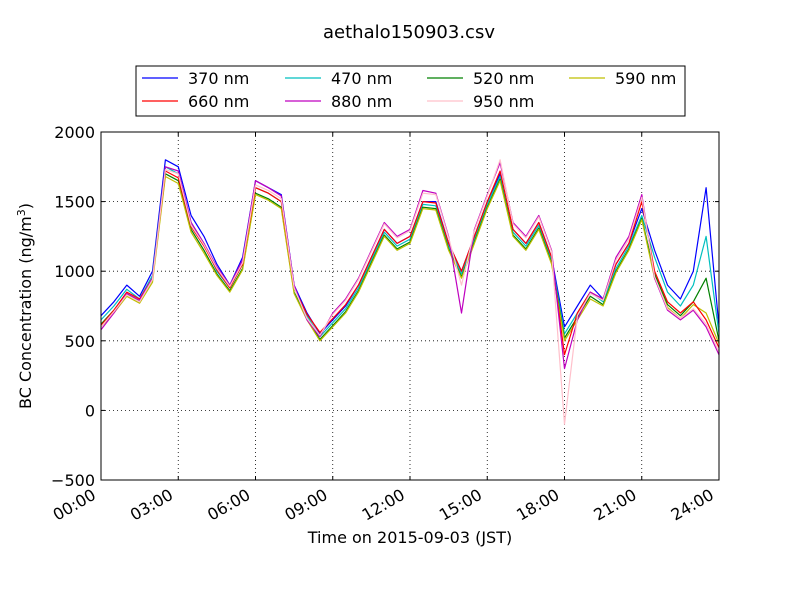  Describe the element at coordinates (74, 202) in the screenshot. I see `y-tick-label: 1500` at that location.